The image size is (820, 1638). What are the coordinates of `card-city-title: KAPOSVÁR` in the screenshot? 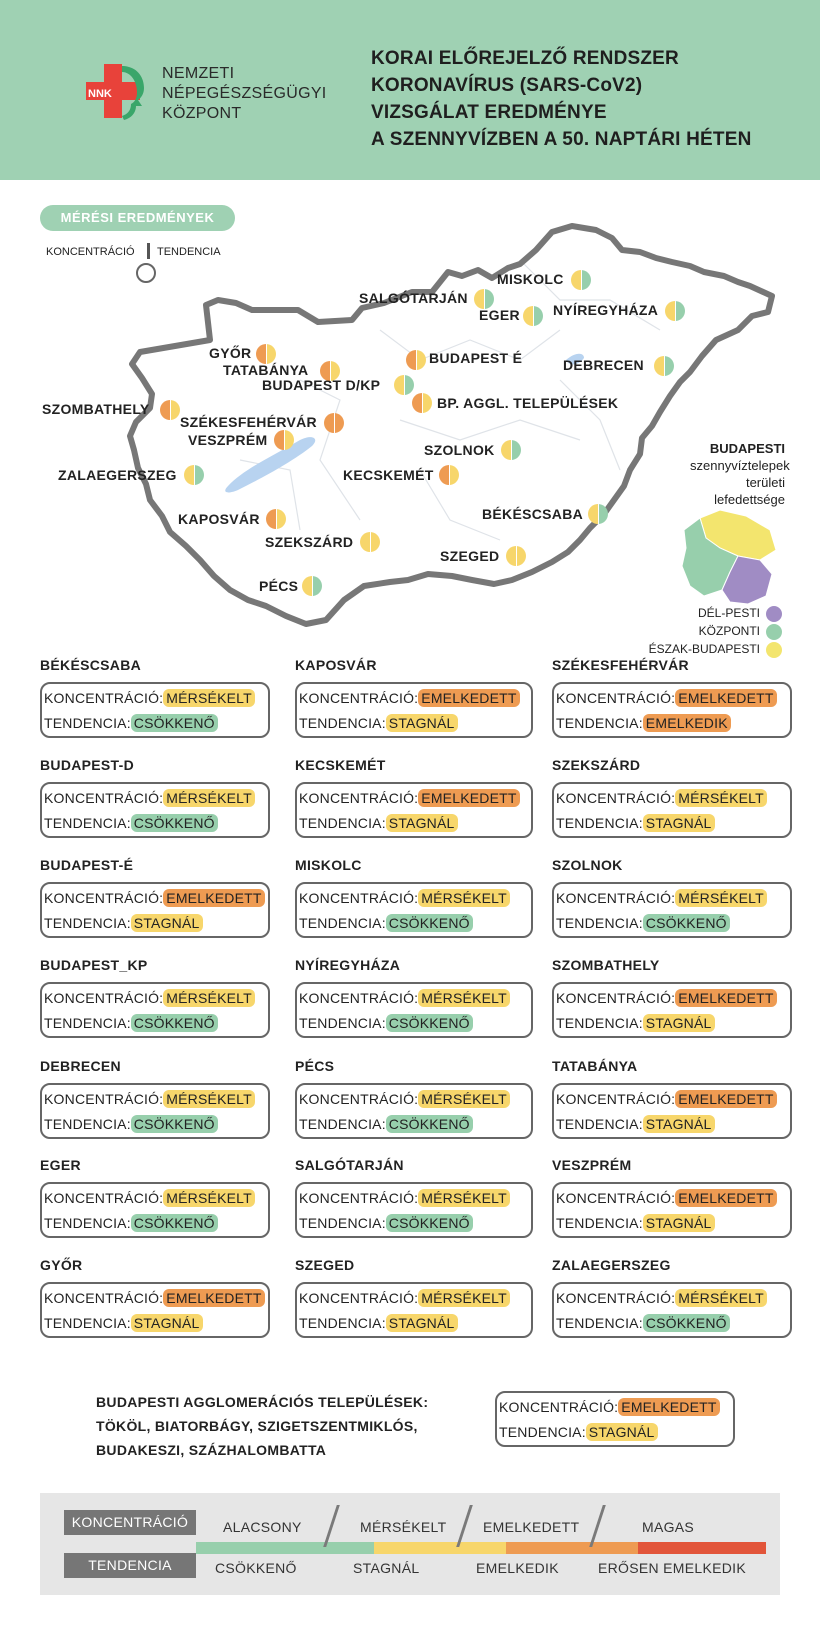 It's located at (336, 665).